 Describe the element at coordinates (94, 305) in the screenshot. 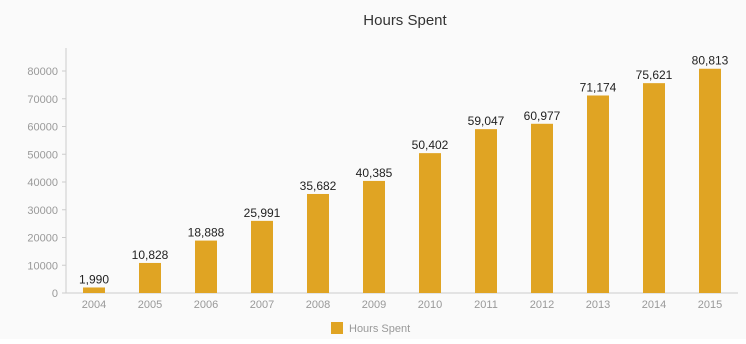

I see `x-tick-label: 2004` at that location.